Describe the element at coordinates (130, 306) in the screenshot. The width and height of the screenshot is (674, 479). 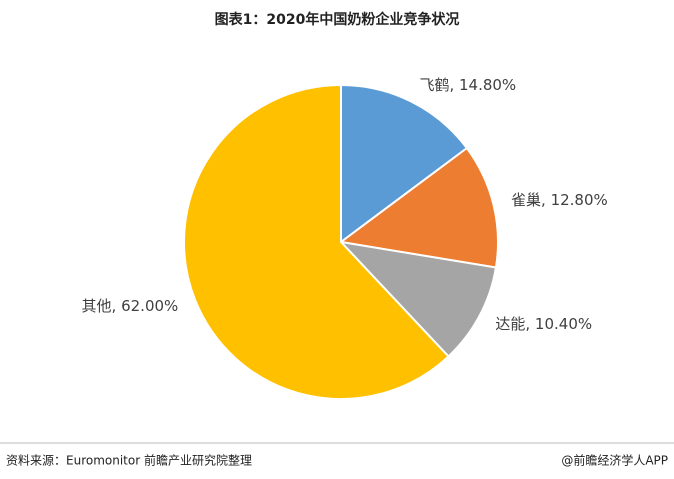
I see `data-label: 其他, 62.00%` at that location.